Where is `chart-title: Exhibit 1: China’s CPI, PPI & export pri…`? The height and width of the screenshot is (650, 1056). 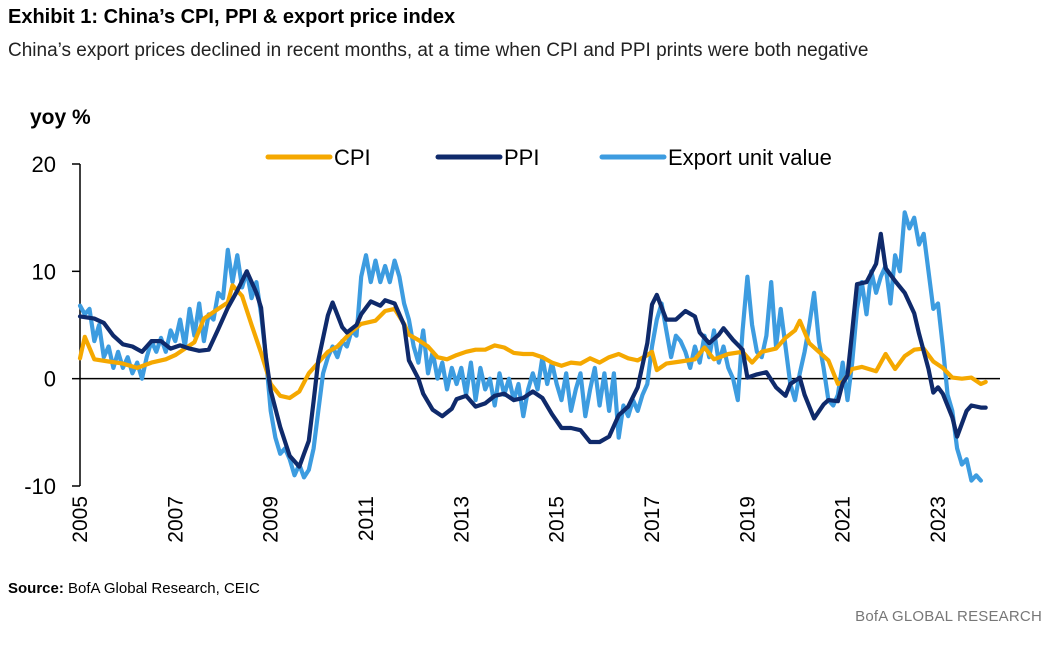
chart-title: Exhibit 1: China’s CPI, PPI & export pri… is located at coordinates (232, 17).